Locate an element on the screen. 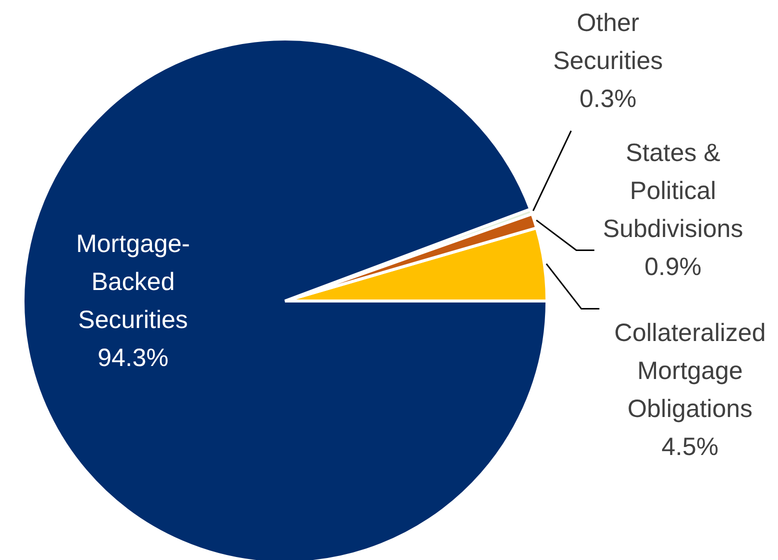  data-label: 0.3% is located at coordinates (608, 99).